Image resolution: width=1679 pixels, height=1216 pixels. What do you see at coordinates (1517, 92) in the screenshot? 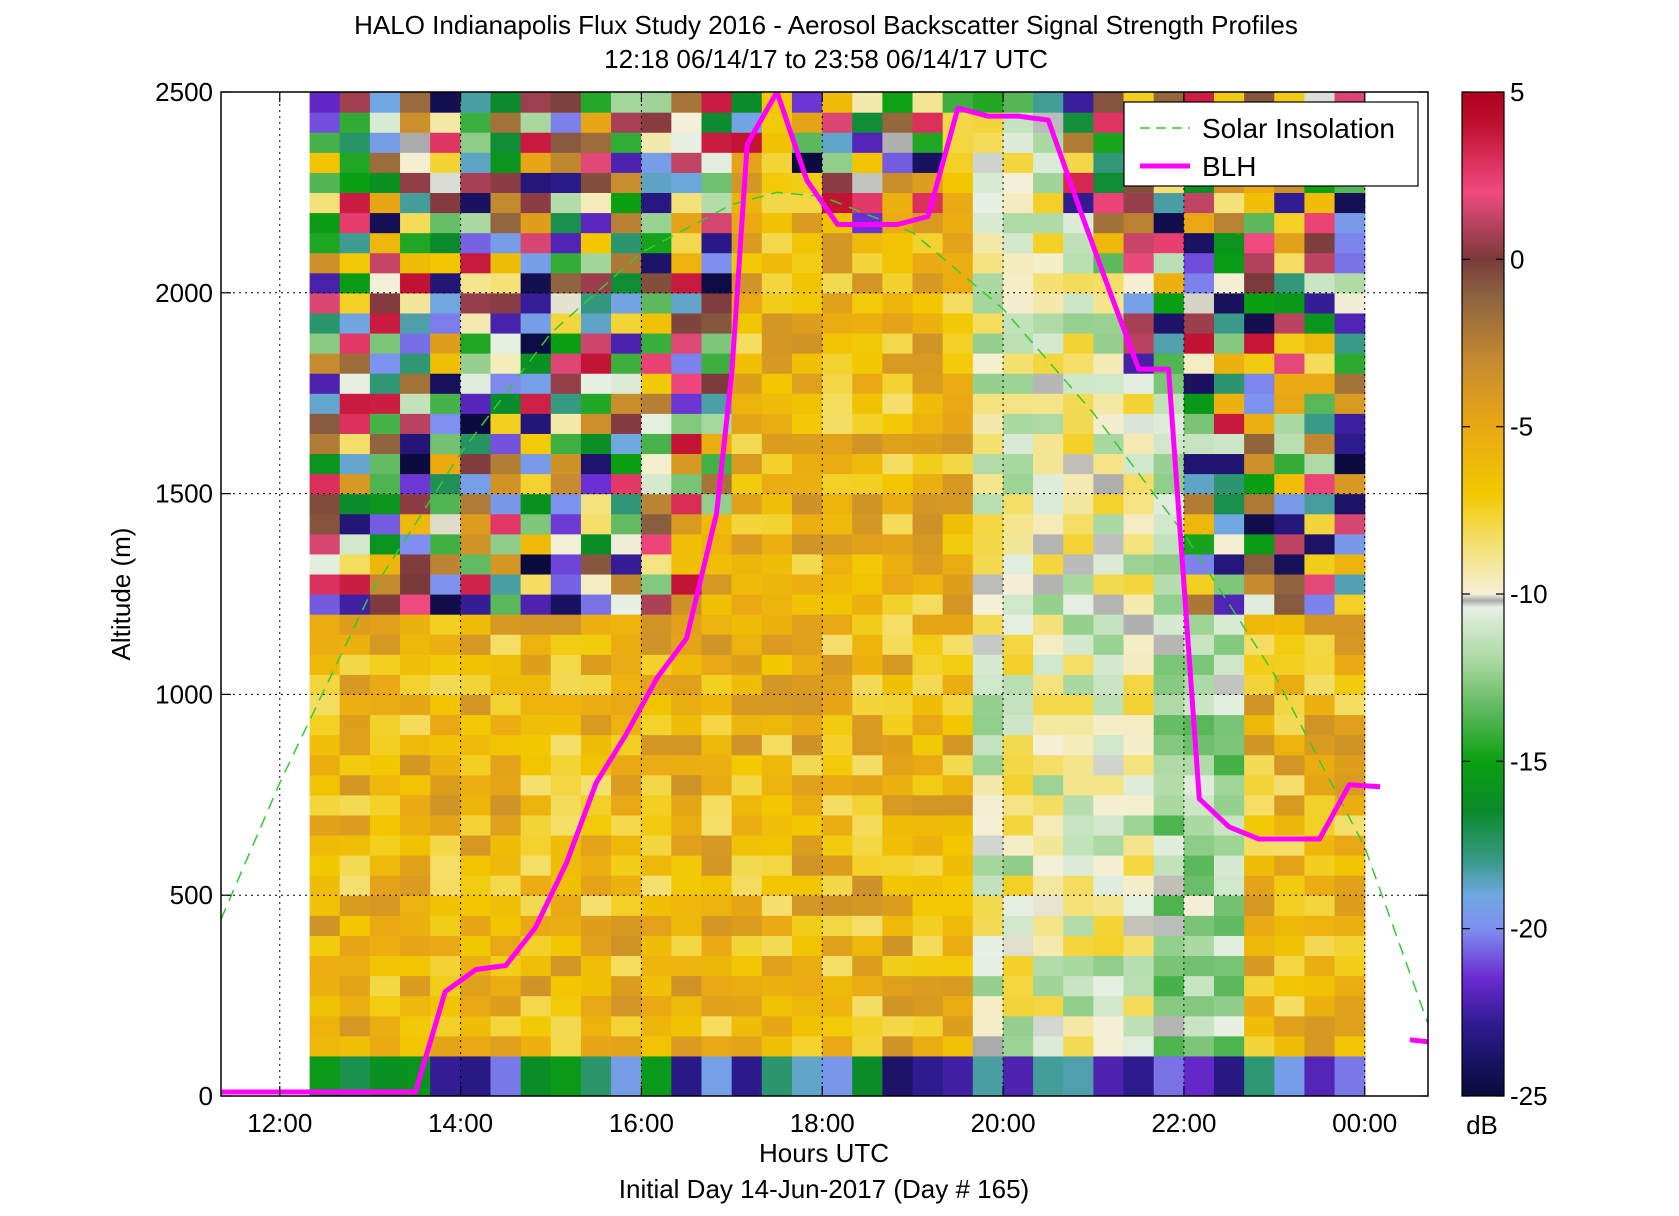
I see `colorbar-tick-label: 5` at bounding box center [1517, 92].